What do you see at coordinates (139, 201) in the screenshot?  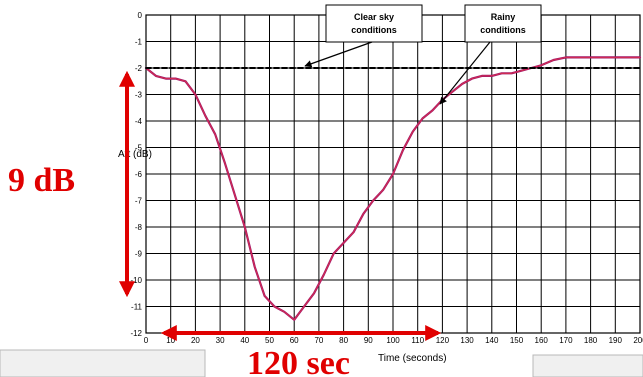 I see `y-tick-label: -7` at bounding box center [139, 201].